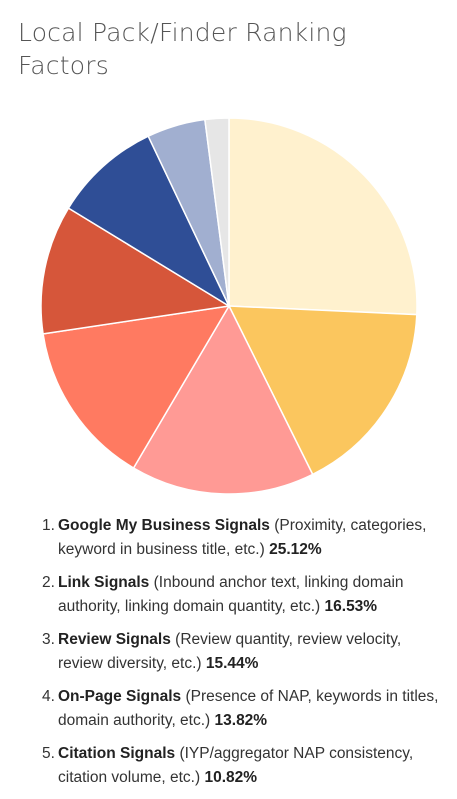 The image size is (457, 799). What do you see at coordinates (241, 720) in the screenshot?
I see `list-item-percentage: 13.82%` at bounding box center [241, 720].